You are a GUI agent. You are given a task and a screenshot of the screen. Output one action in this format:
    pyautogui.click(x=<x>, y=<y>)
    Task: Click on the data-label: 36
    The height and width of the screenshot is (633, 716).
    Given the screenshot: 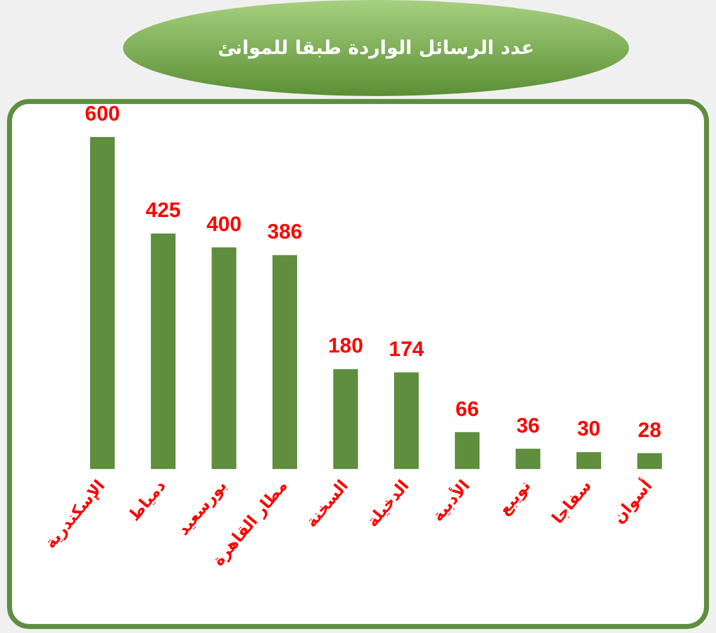 What is the action you would take?
    pyautogui.click(x=528, y=426)
    